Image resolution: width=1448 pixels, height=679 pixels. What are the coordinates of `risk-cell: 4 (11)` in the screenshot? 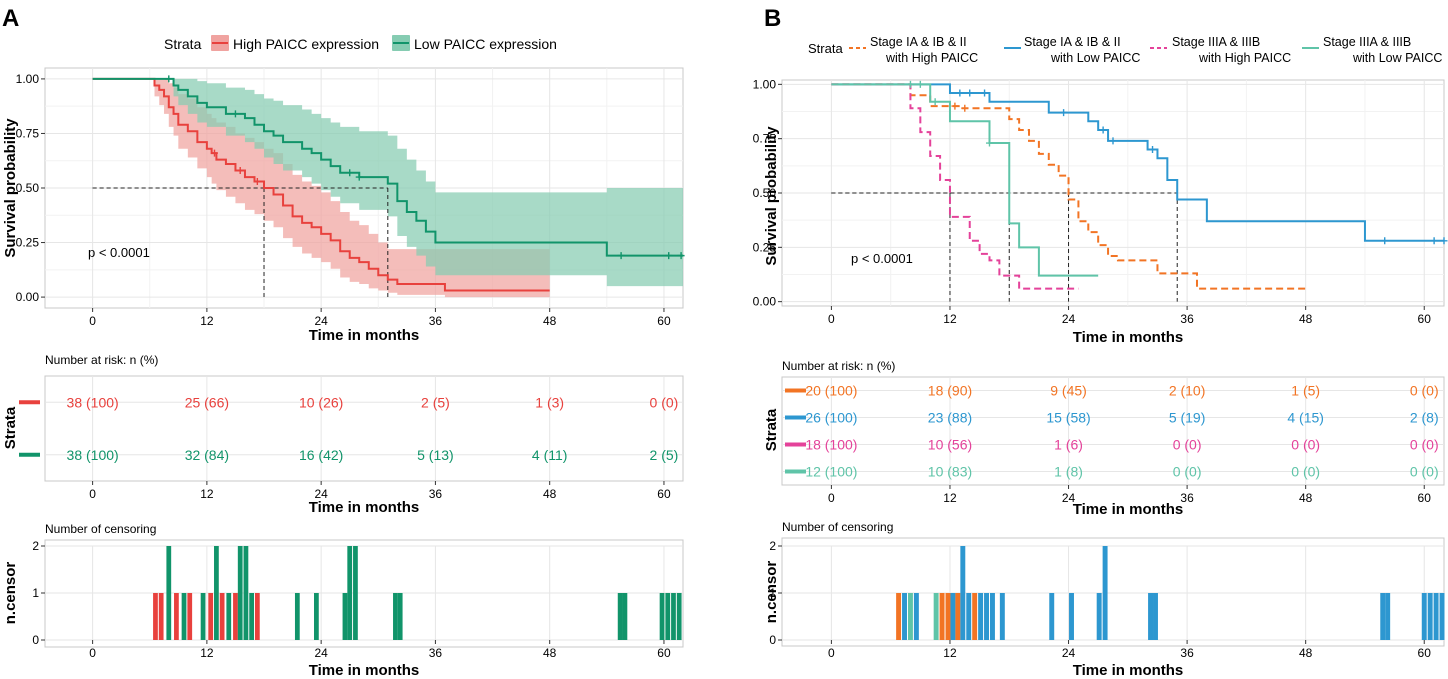 It's located at (550, 455).